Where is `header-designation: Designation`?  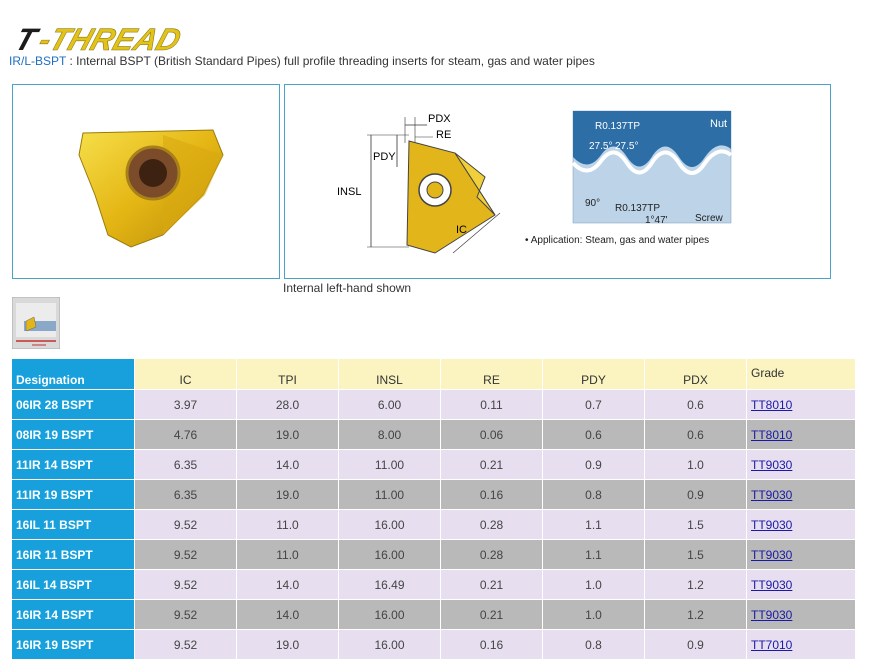 header-designation: Designation is located at coordinates (73, 374).